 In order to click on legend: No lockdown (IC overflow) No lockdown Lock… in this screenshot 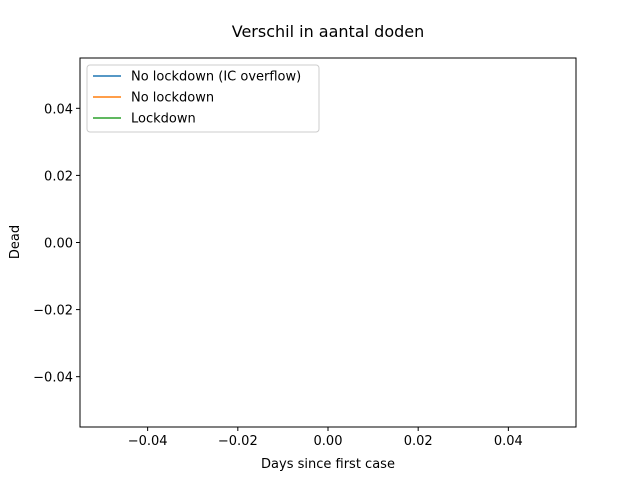, I will do `click(203, 98)`.